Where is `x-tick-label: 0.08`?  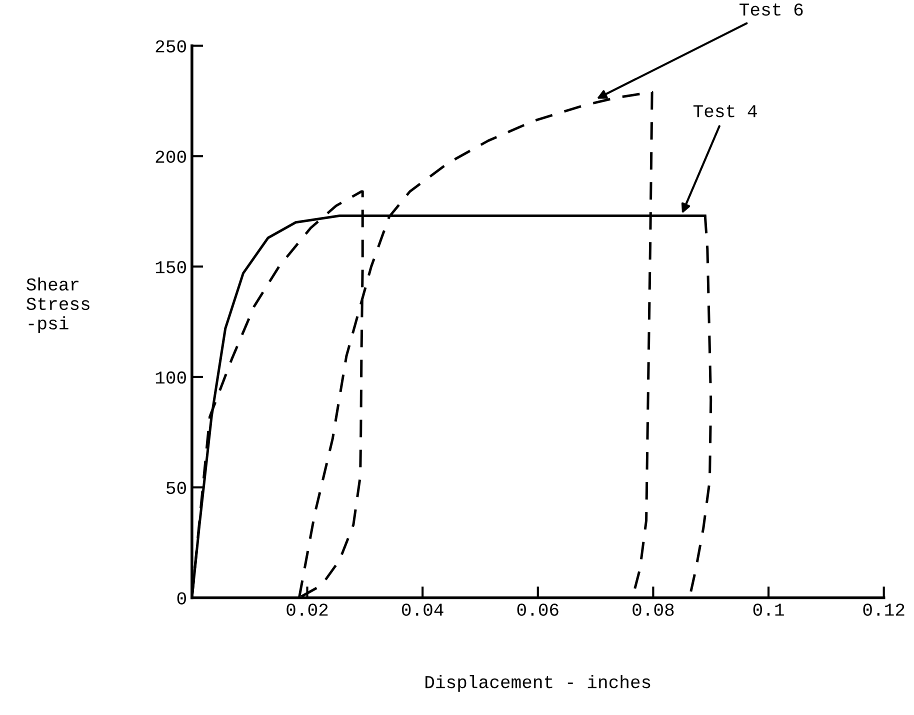
x-tick-label: 0.08 is located at coordinates (653, 610).